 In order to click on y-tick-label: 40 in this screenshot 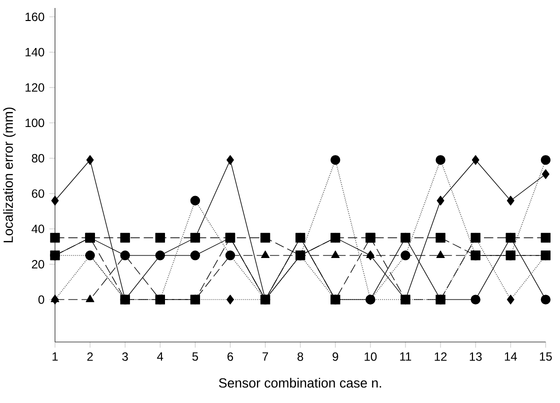, I will do `click(38, 229)`.